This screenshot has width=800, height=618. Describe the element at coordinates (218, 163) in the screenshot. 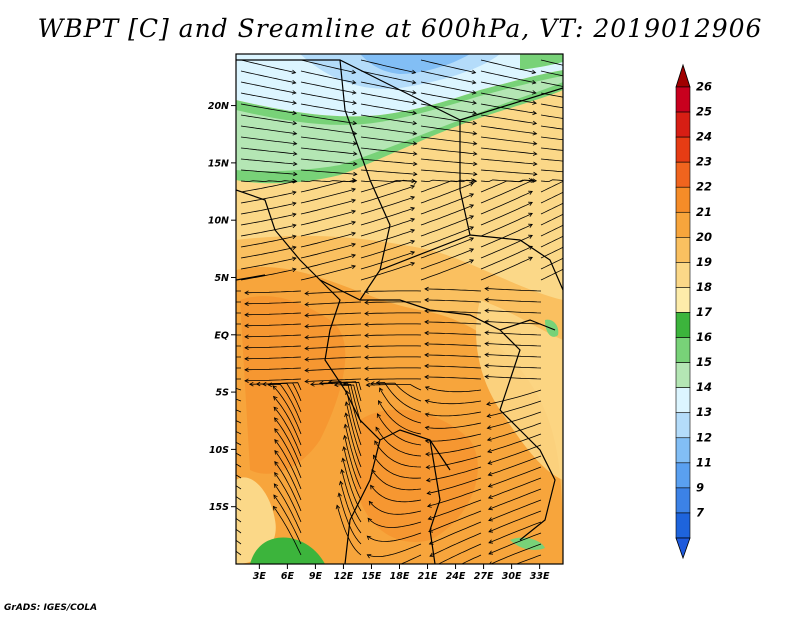

I see `lat-tick-label: 15N` at that location.